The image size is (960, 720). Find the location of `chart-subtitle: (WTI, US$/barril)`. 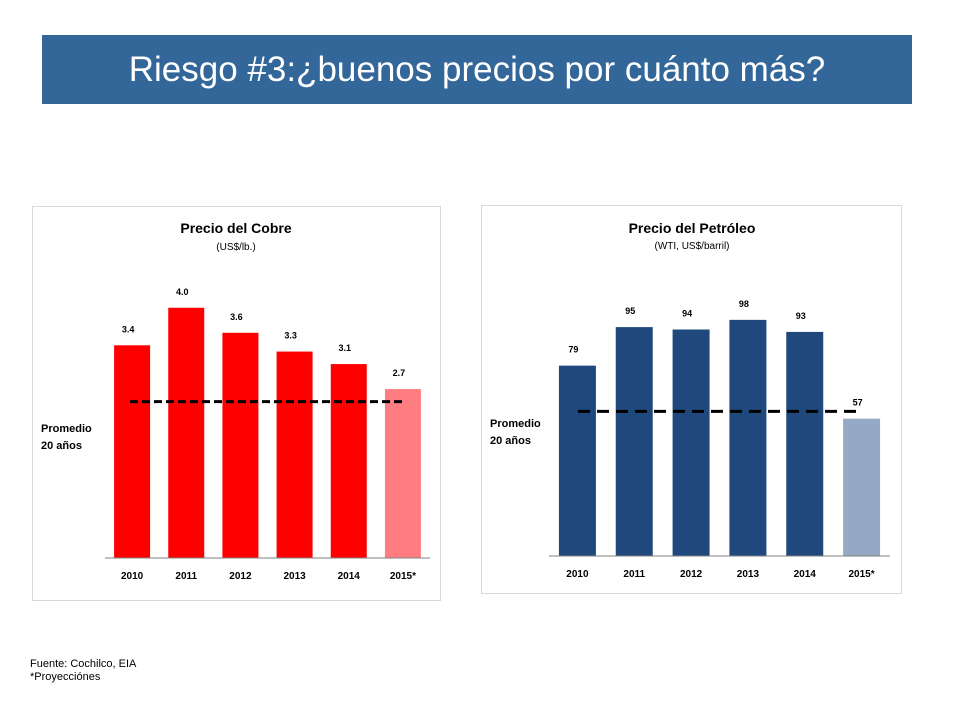

chart-subtitle: (WTI, US$/barril) is located at coordinates (692, 246).